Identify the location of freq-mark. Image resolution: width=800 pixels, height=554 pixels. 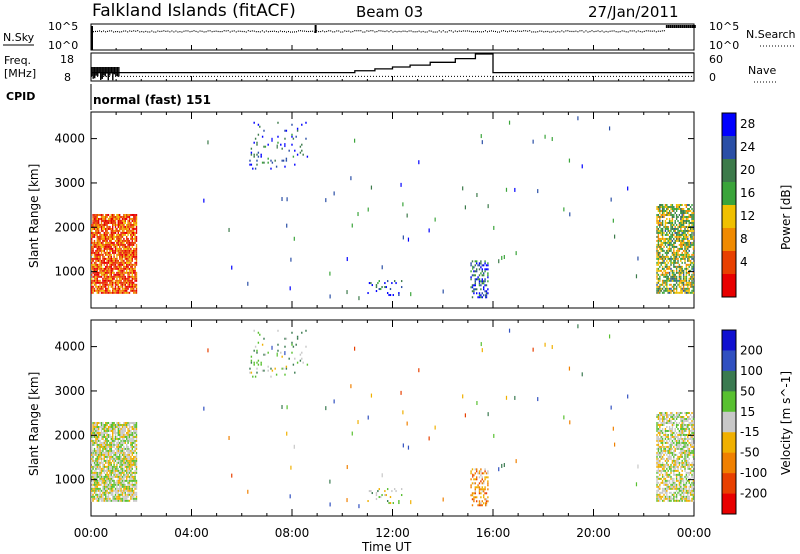
(99, 70).